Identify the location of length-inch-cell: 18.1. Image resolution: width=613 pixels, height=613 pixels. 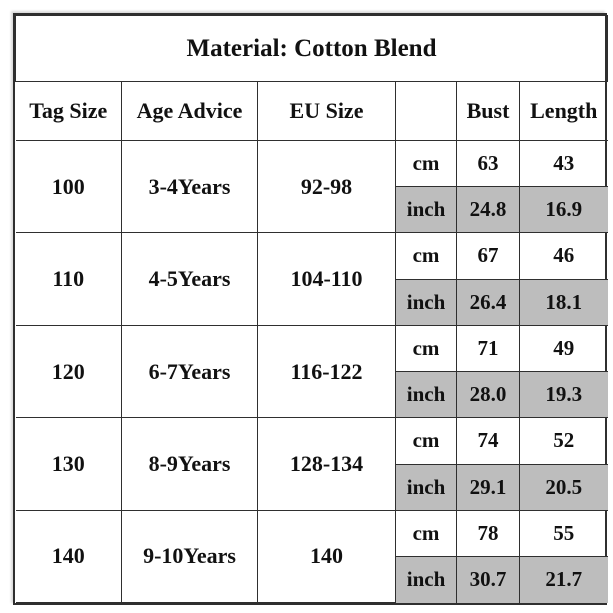
(563, 302).